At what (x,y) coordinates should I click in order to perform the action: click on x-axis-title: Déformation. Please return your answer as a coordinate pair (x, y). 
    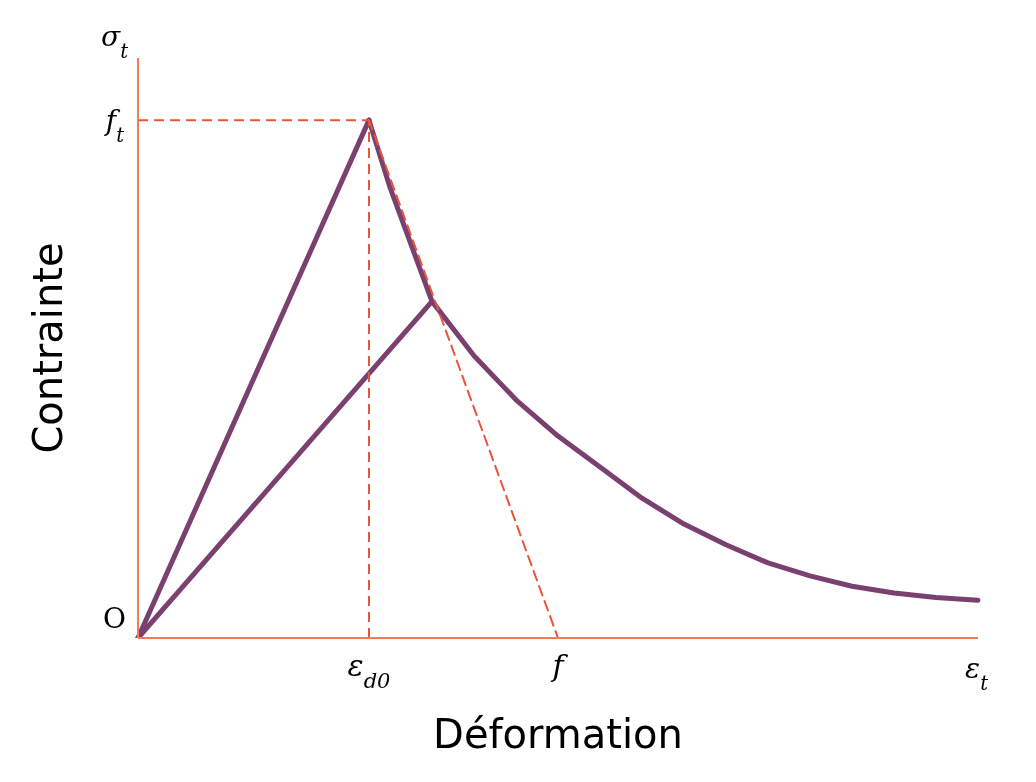
    Looking at the image, I should click on (558, 734).